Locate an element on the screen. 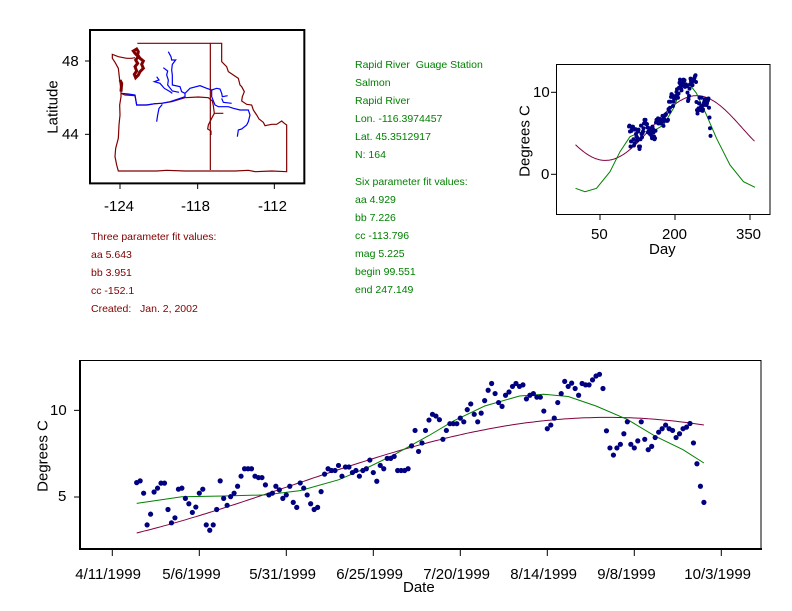 The width and height of the screenshot is (792, 611). station-river: Rapid River is located at coordinates (382, 101).